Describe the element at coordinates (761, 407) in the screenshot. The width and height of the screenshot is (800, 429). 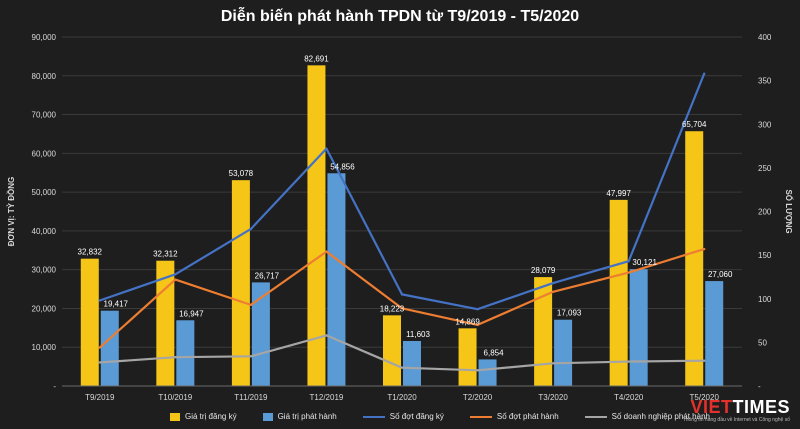
I see `logo-times: TIMES` at that location.